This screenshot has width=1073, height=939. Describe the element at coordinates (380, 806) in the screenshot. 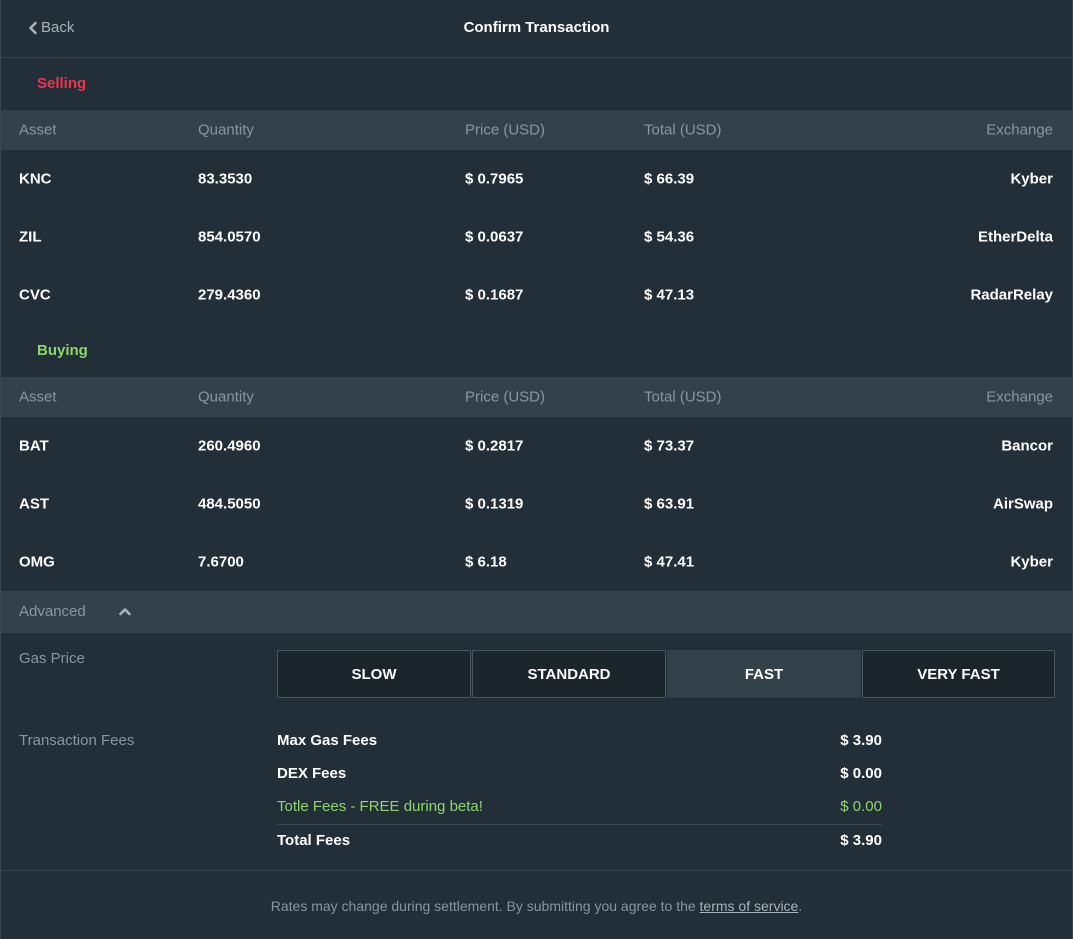

I see `fee-label: Totle Fees - FREE during beta!` at that location.